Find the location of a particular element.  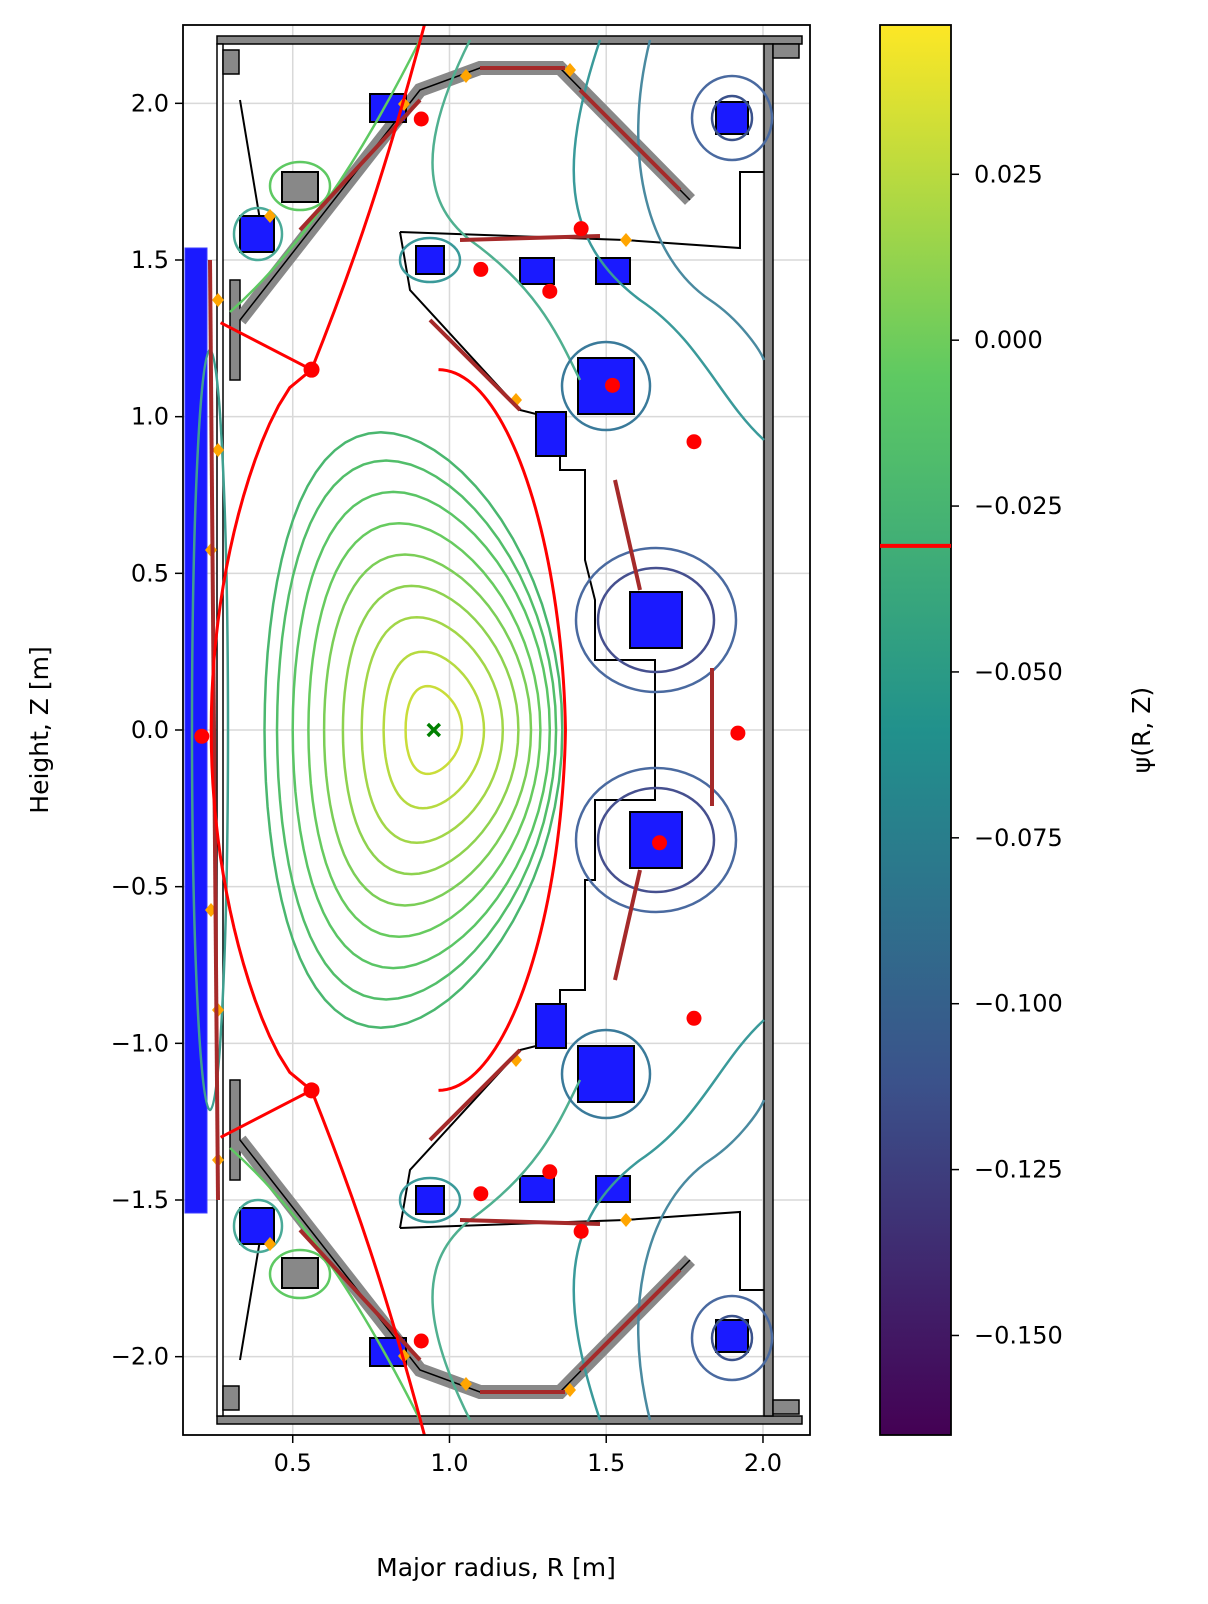

pf-coil-inner-upper is located at coordinates (257, 234).